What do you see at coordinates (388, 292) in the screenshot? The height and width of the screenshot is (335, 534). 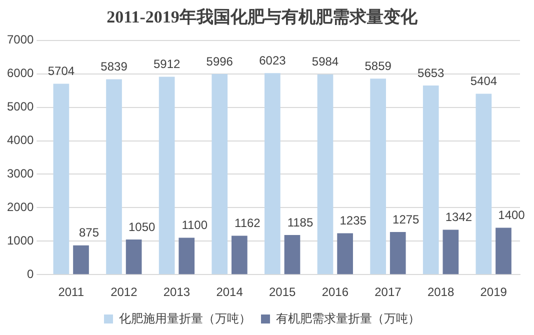 I see `x-tick-label: 2017` at bounding box center [388, 292].